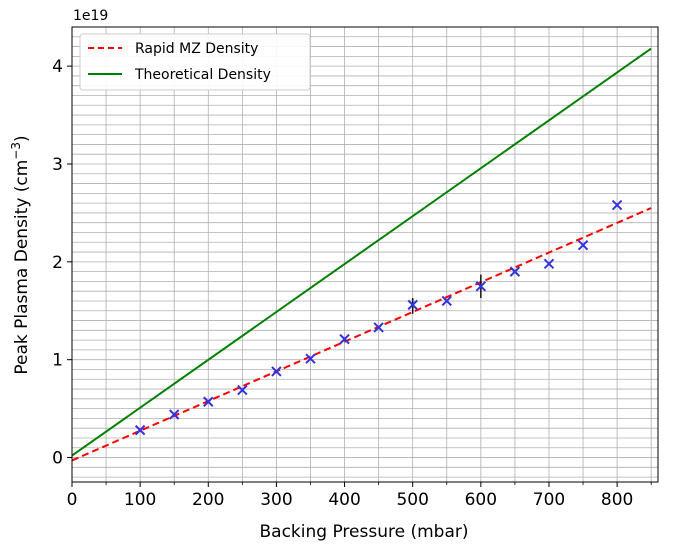 This screenshot has height=547, width=673. I want to click on x-tick-label: 300, so click(276, 500).